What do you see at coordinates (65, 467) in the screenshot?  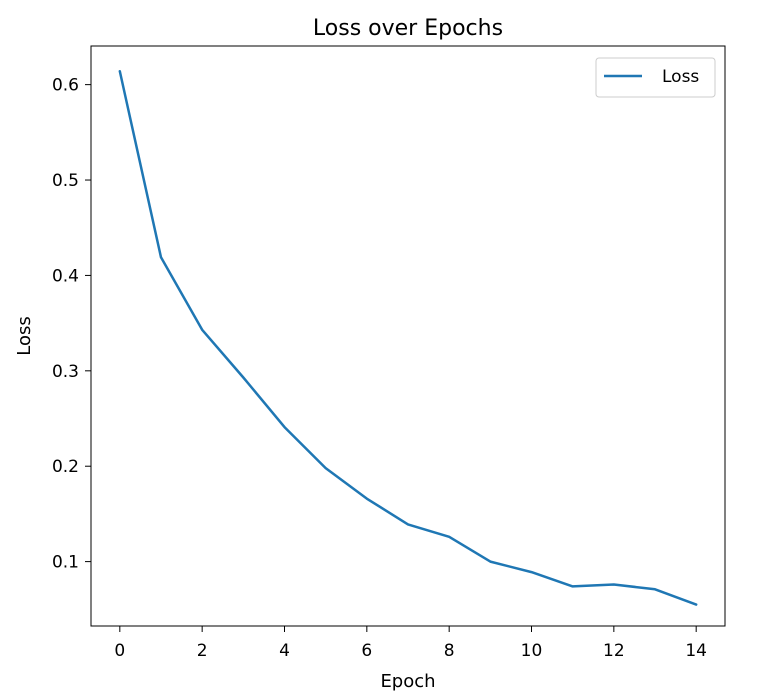 I see `y-tick-label: 0.2` at bounding box center [65, 467].